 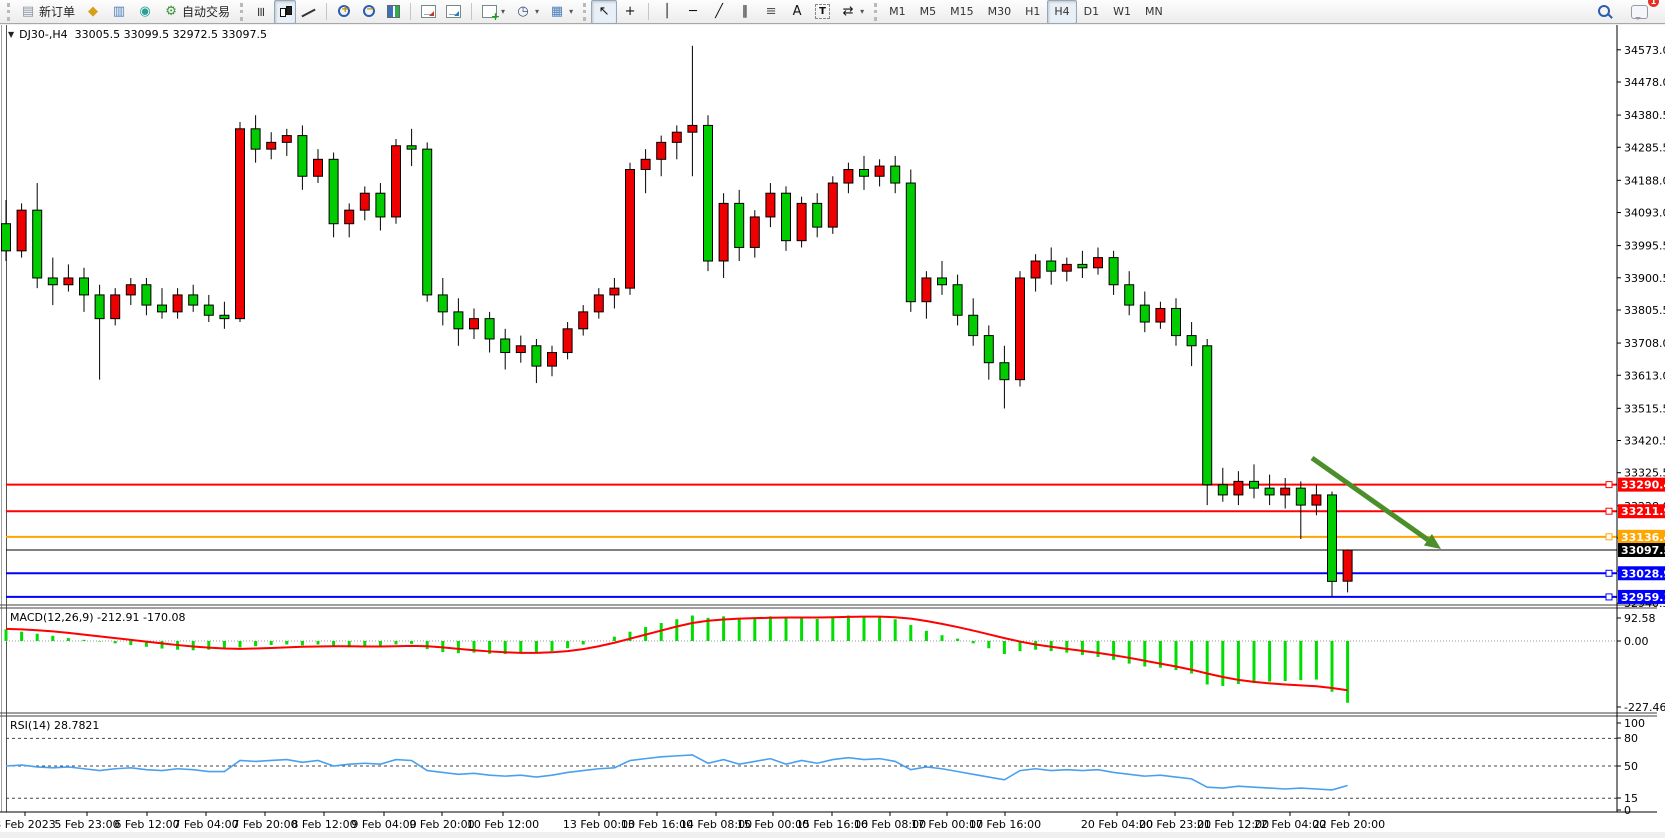 What do you see at coordinates (1644, 213) in the screenshot?
I see `svg-text: 34093.0` at bounding box center [1644, 213].